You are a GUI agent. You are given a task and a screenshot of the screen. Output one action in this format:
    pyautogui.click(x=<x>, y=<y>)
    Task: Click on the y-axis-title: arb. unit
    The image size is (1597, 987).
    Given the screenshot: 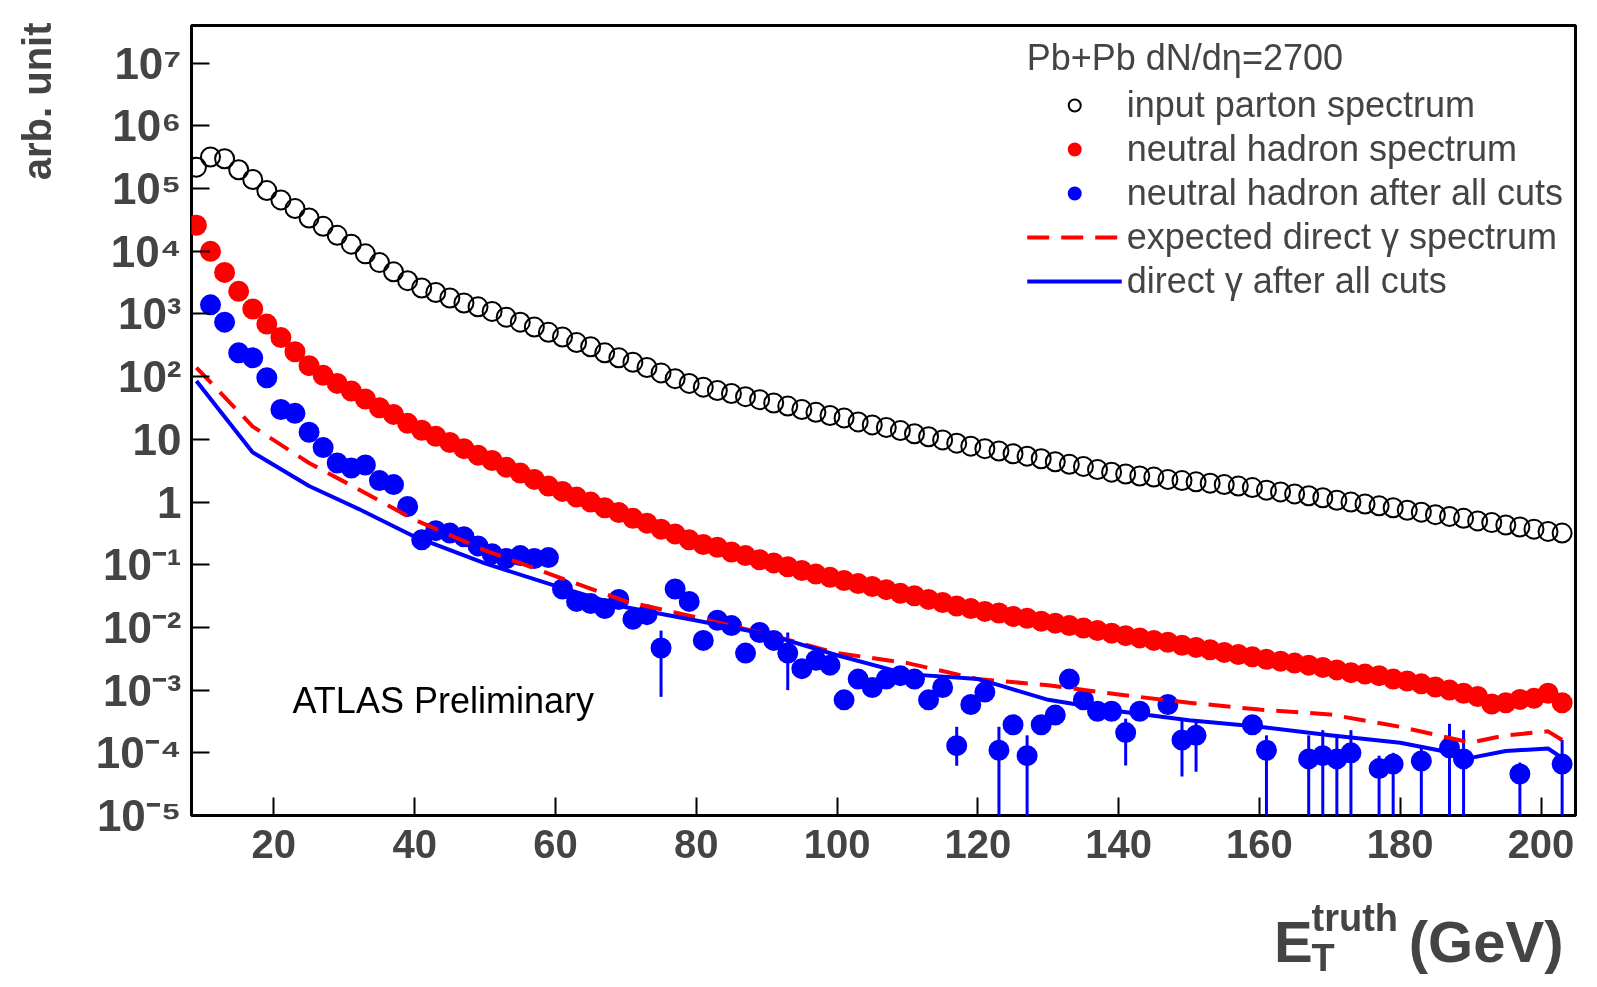 What is the action you would take?
    pyautogui.click(x=36, y=101)
    